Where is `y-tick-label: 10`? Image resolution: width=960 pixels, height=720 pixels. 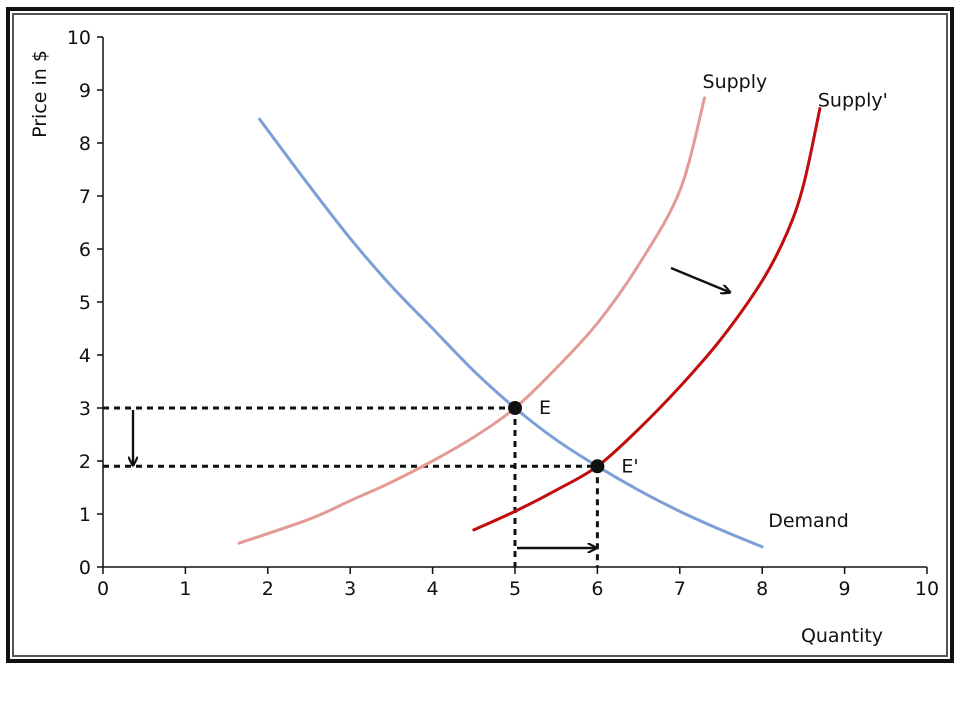 y-tick-label: 10 is located at coordinates (79, 38).